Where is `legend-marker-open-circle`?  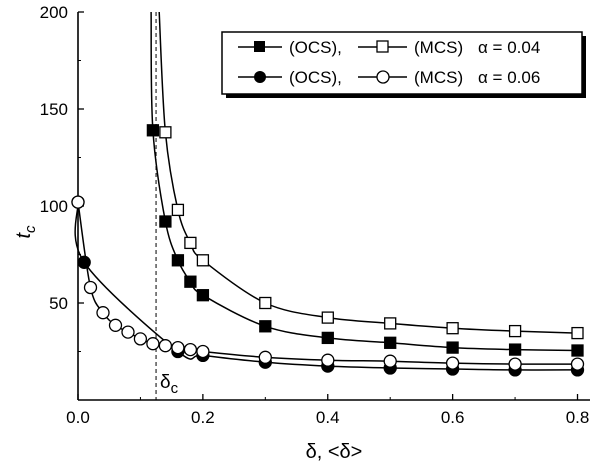
legend-marker-open-circle is located at coordinates (383, 77).